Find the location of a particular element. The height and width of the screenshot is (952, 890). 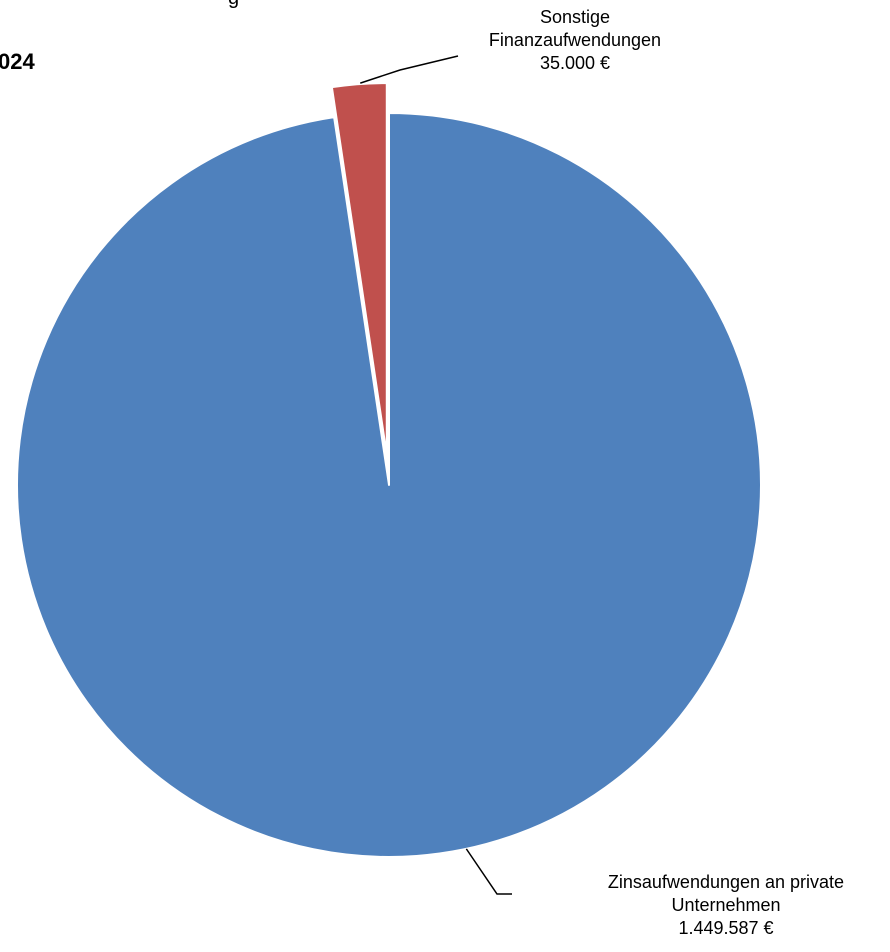

data-label-line: Finanzaufwendungen is located at coordinates (575, 40).